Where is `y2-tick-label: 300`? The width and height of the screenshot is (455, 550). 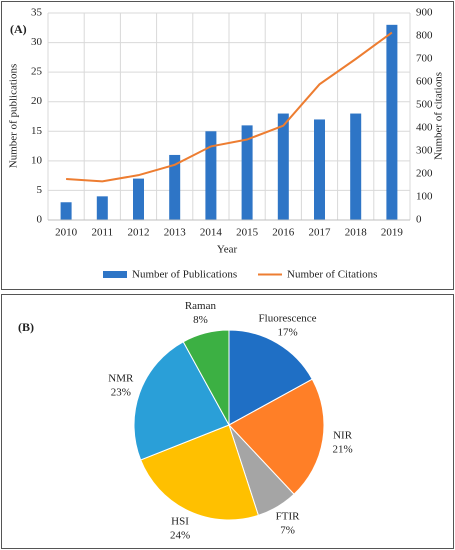
y2-tick-label: 300 is located at coordinates (424, 151).